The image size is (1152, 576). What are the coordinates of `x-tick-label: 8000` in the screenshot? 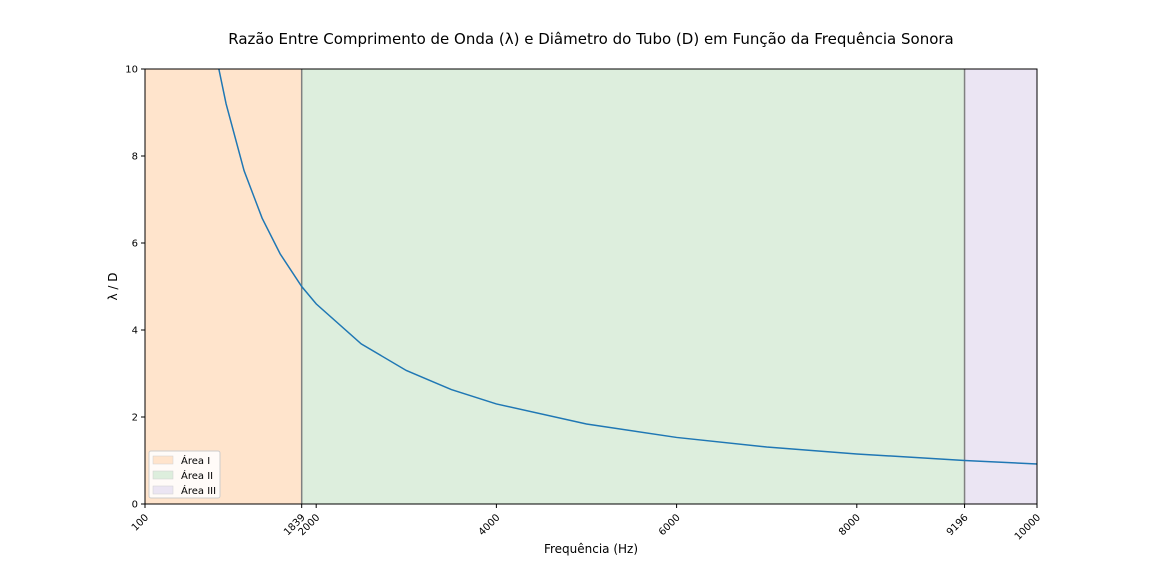 It's located at (850, 525).